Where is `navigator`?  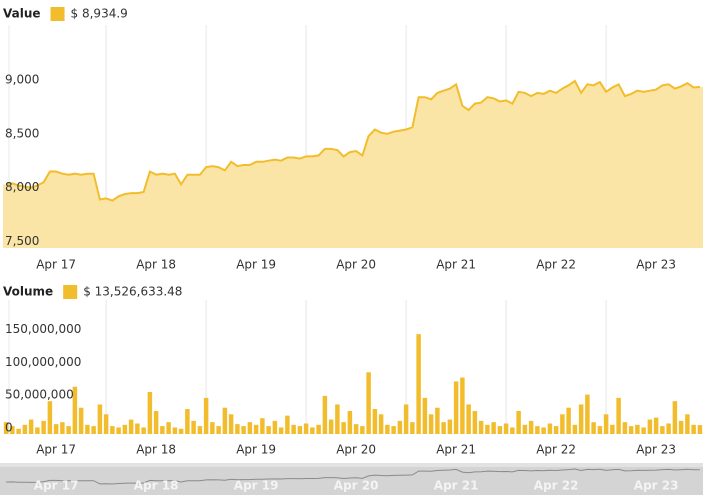 navigator is located at coordinates (351, 479).